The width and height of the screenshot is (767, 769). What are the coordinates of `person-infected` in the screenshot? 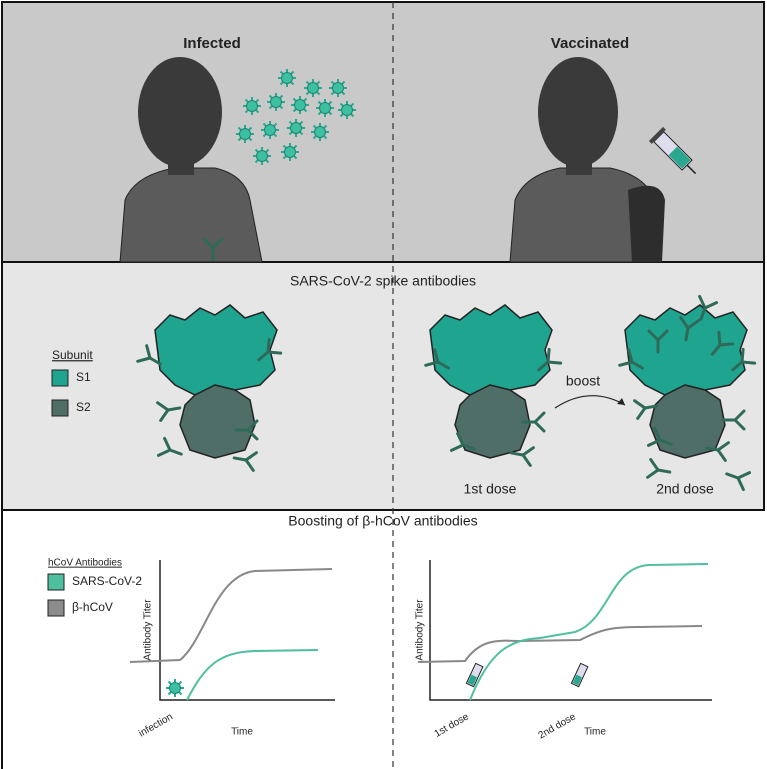 It's located at (191, 160).